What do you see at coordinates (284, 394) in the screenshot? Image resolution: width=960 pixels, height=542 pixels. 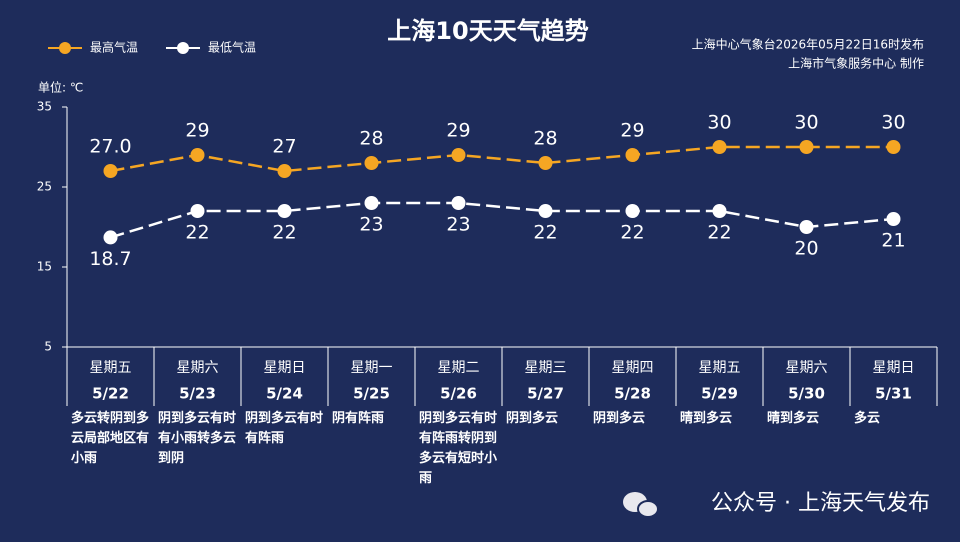 I see `x-tick-label: 5/24` at bounding box center [284, 394].